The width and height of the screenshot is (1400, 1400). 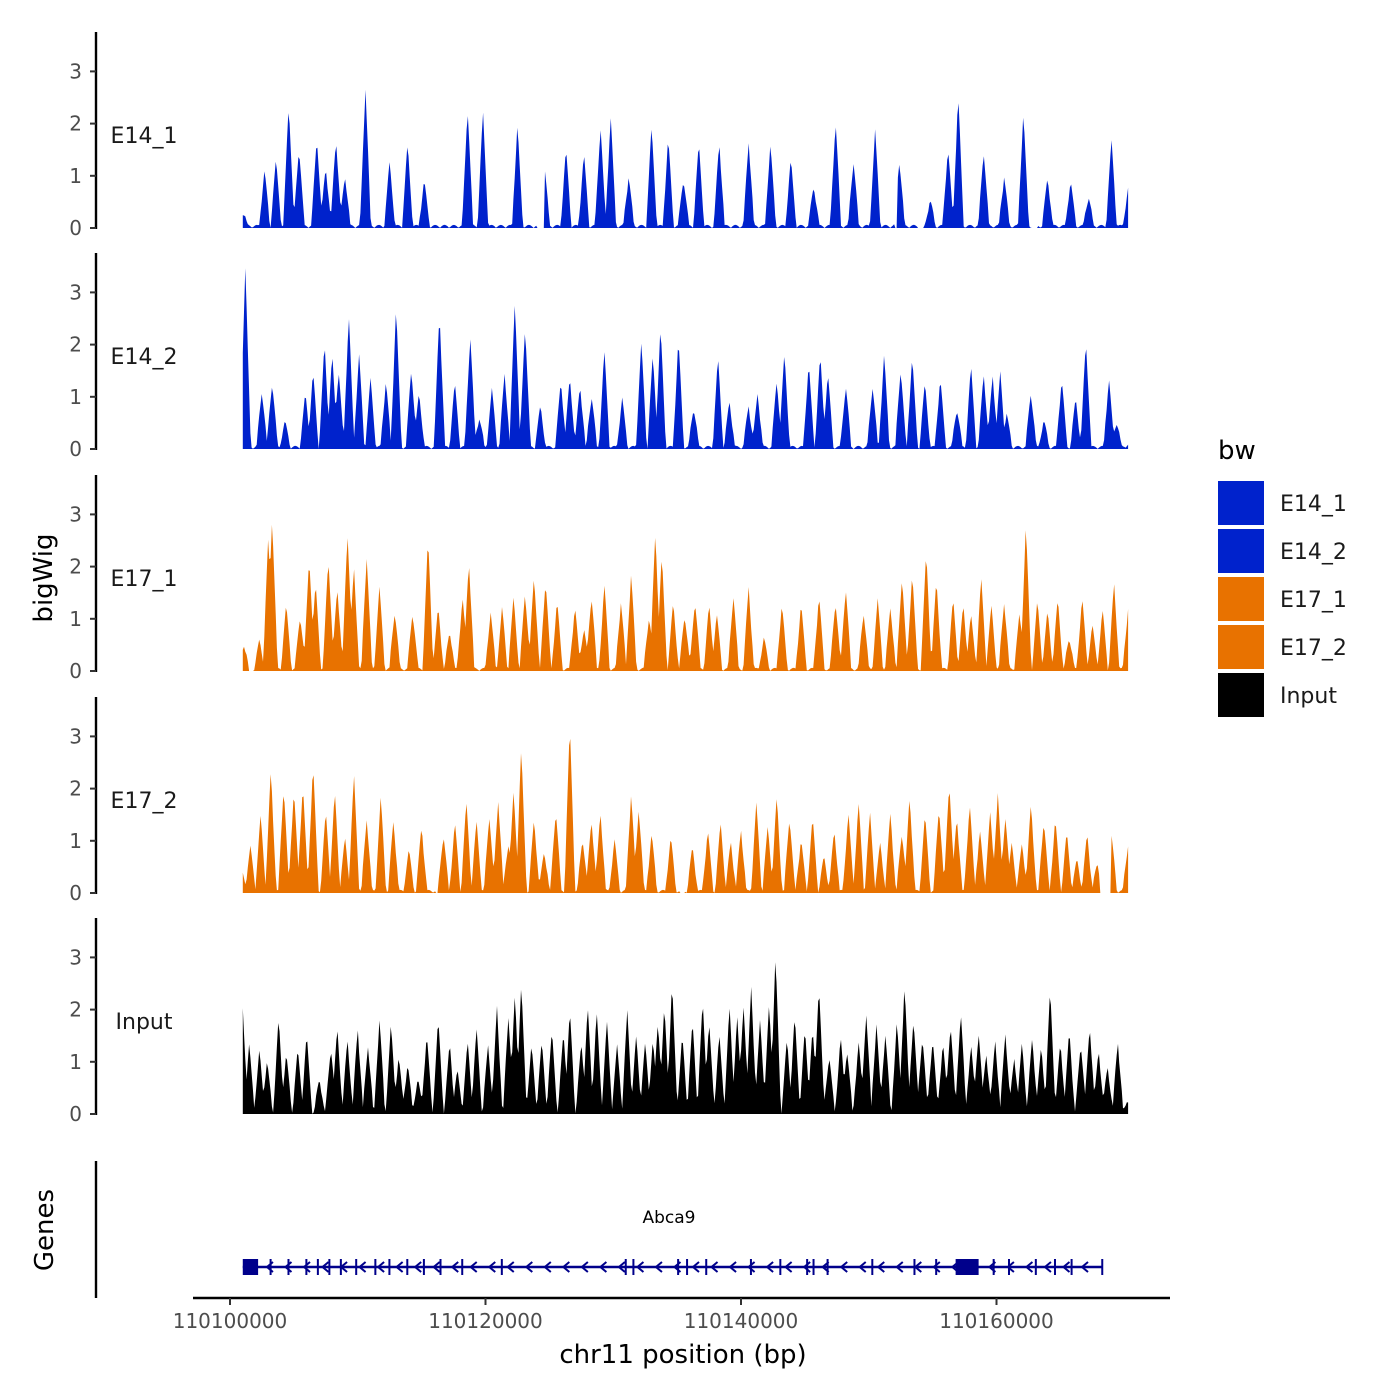 I want to click on track-e14-2: 0 1 2 3 E14_2, so click(x=599, y=357).